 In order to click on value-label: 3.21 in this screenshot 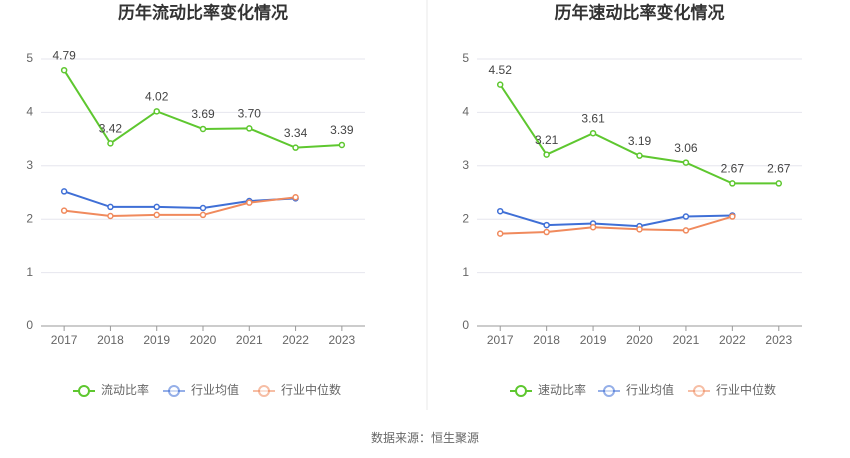, I will do `click(547, 140)`.